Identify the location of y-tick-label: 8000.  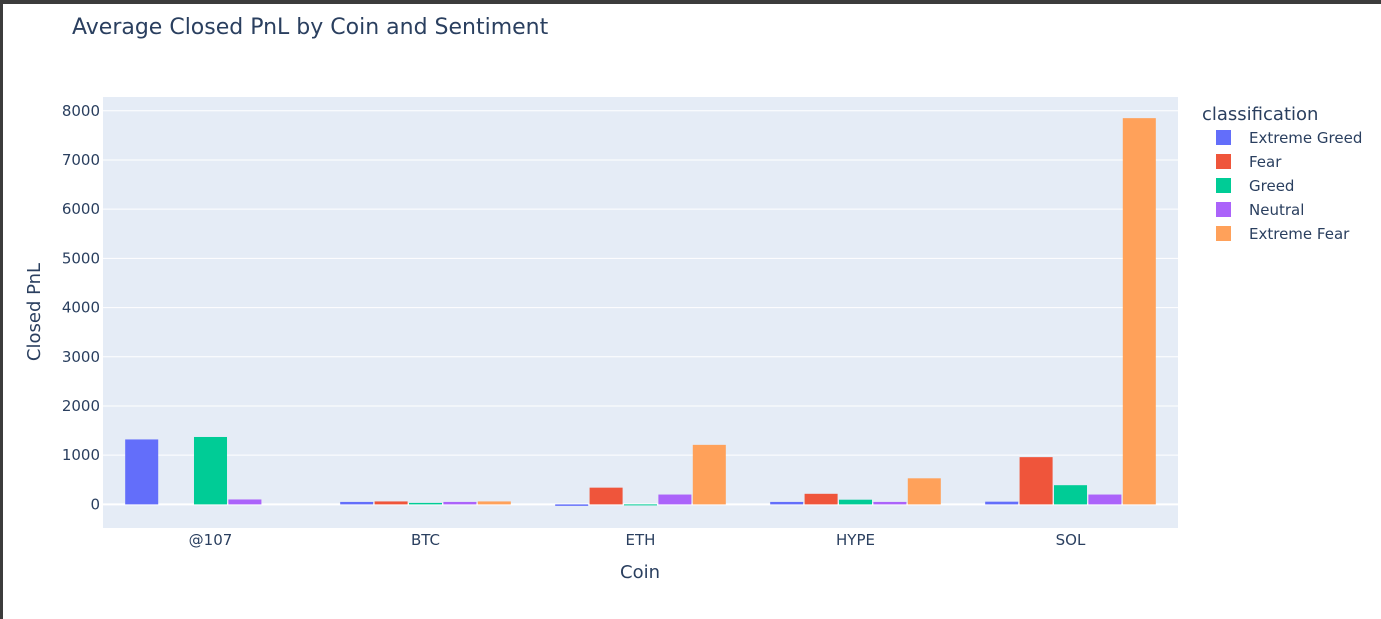
(81, 111).